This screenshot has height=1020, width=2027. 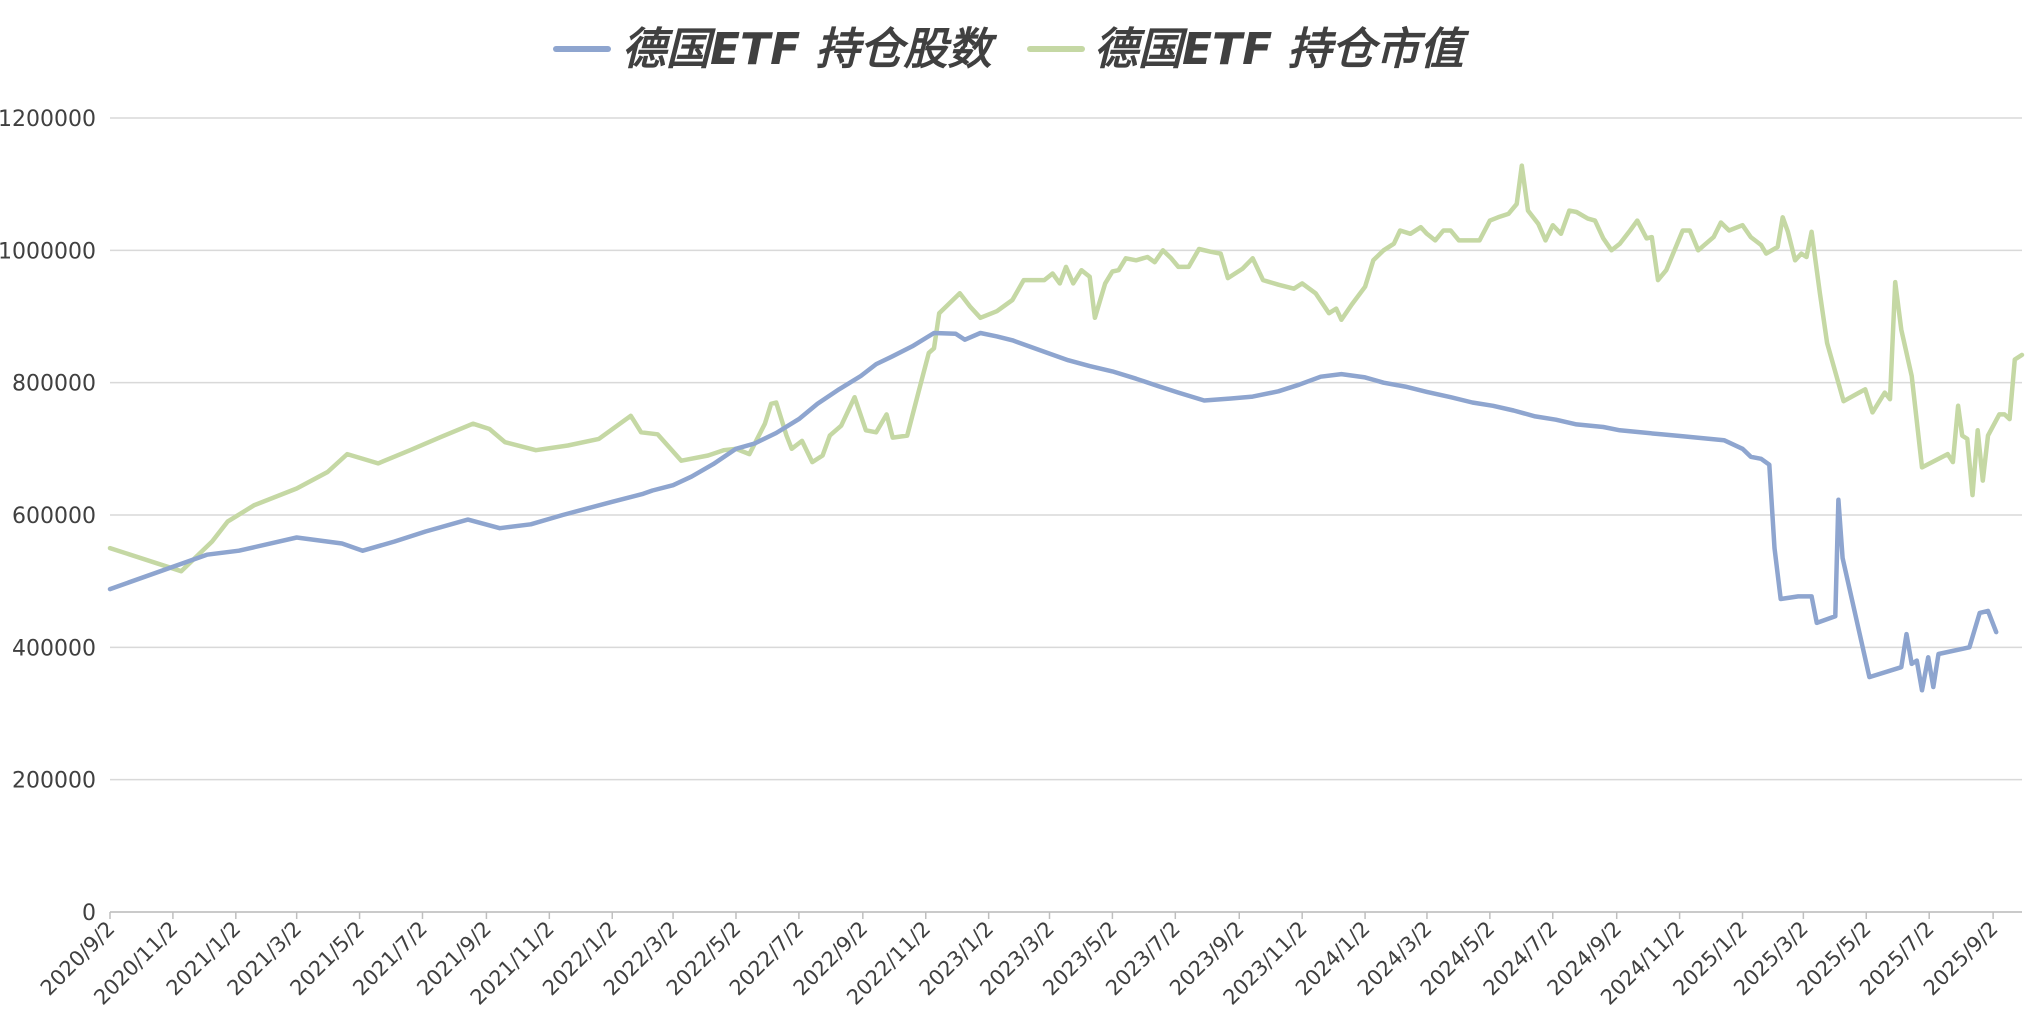 I want to click on y-tick-label: 600000, so click(x=54, y=516).